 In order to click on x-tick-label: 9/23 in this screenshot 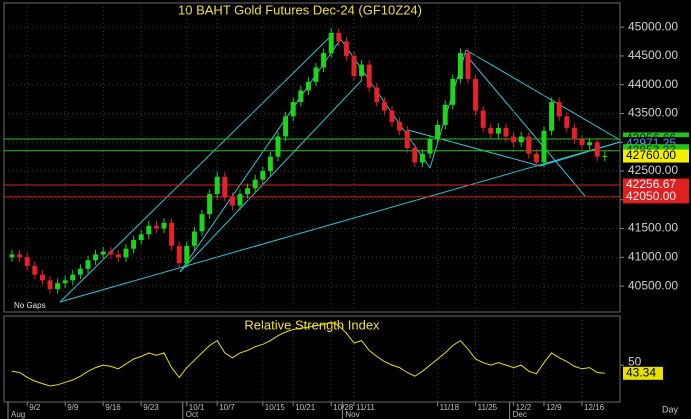, I will do `click(151, 407)`.